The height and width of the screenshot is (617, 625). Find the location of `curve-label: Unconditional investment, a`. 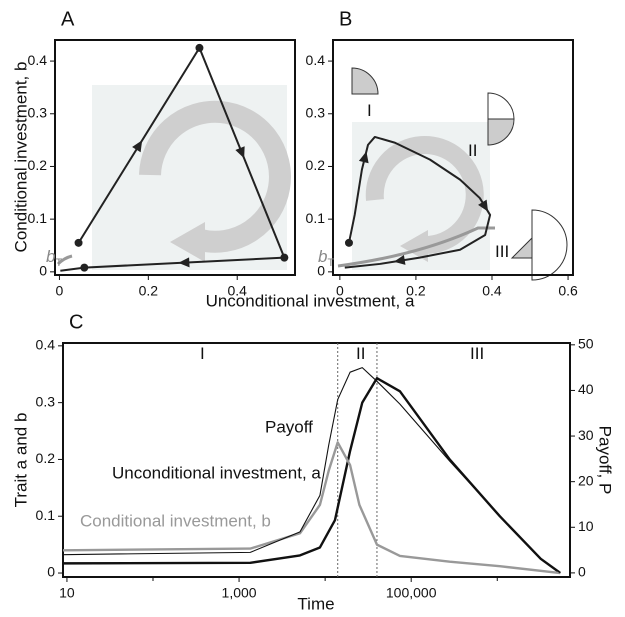

curve-label: Unconditional investment, a is located at coordinates (216, 472).